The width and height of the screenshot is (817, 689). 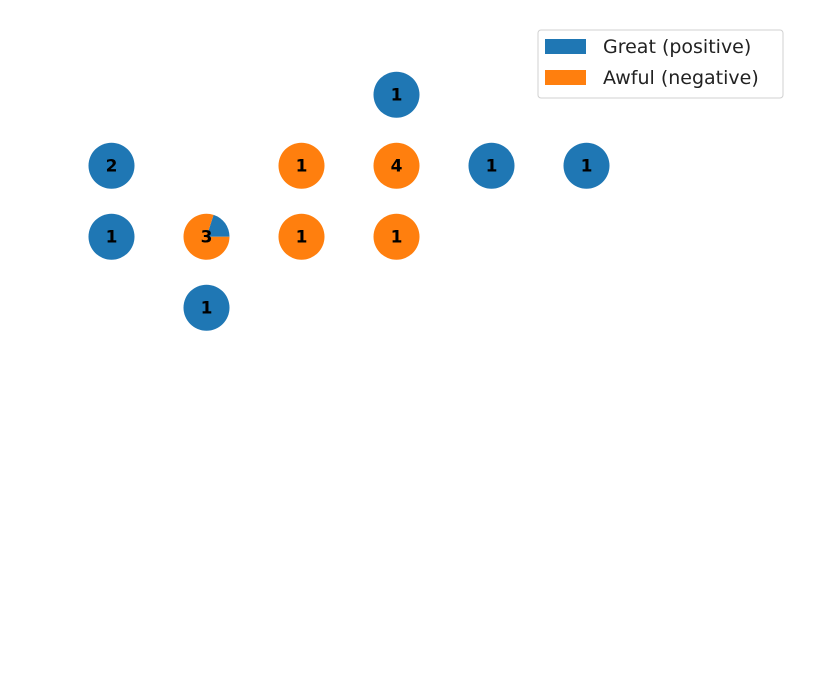 I want to click on pie-marker: 4, so click(x=396, y=165).